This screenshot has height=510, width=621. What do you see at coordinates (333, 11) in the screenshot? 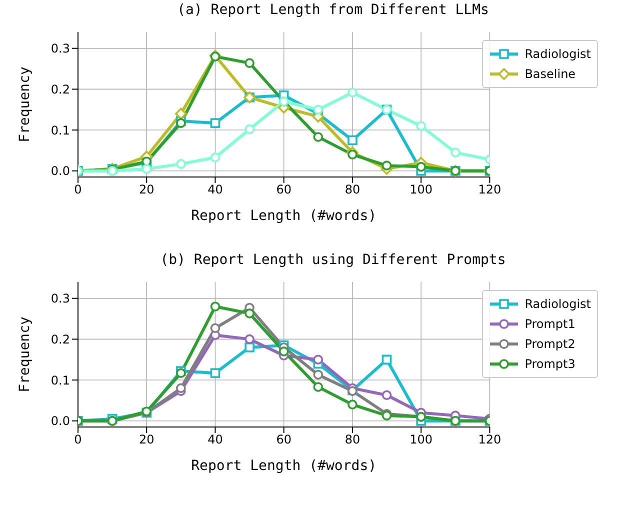
I see `chart-title: (a) Report Length from Different LLMs` at bounding box center [333, 11].